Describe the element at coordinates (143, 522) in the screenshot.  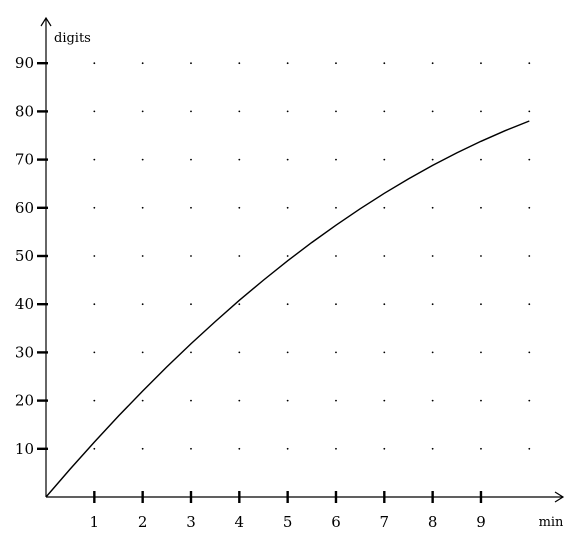
I see `x-tick-label: 2` at that location.